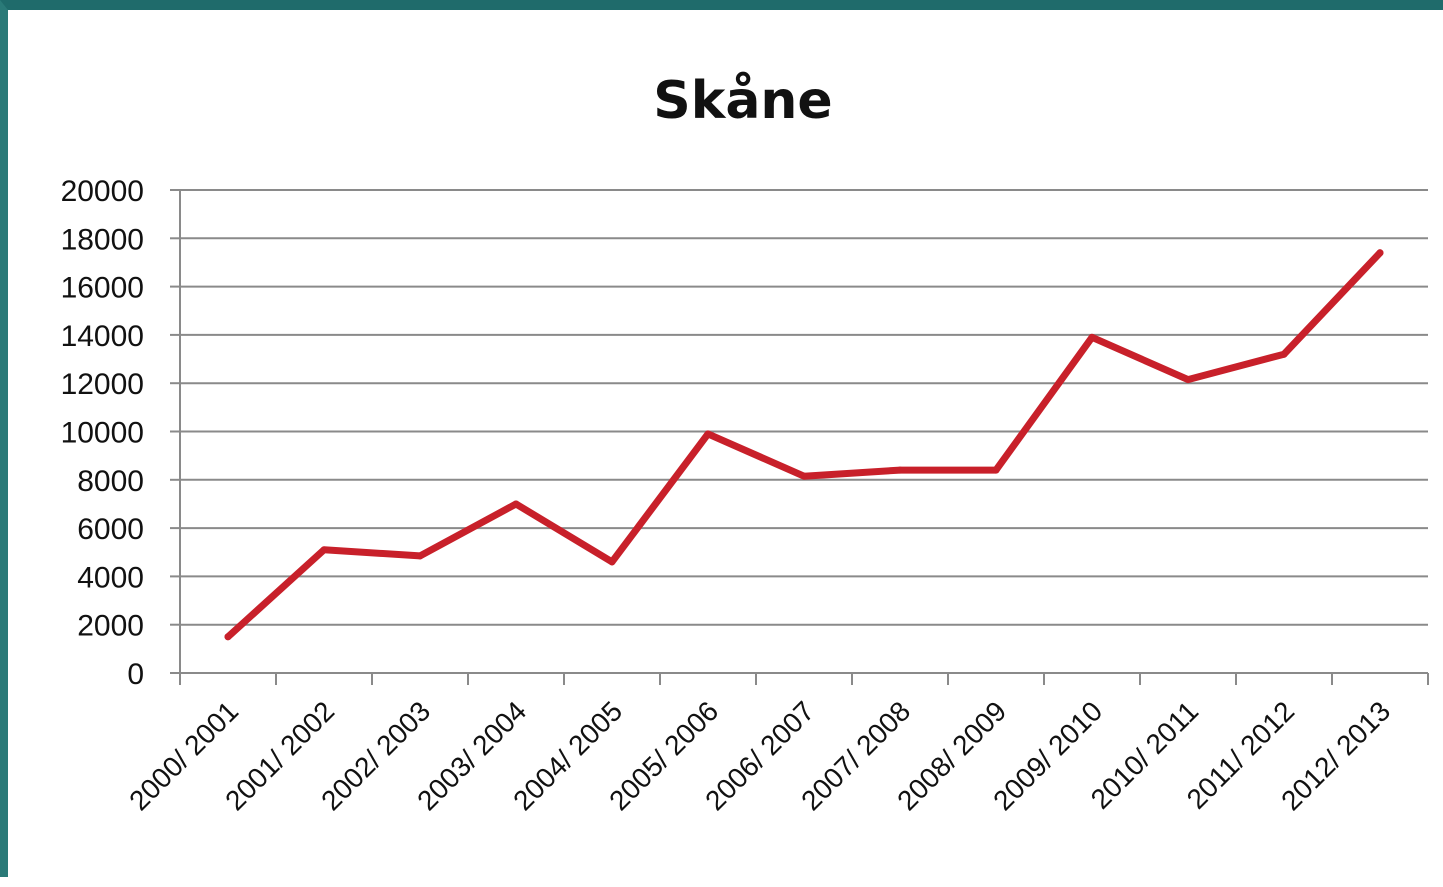  I want to click on y-tick-label: 12000, so click(102, 384).